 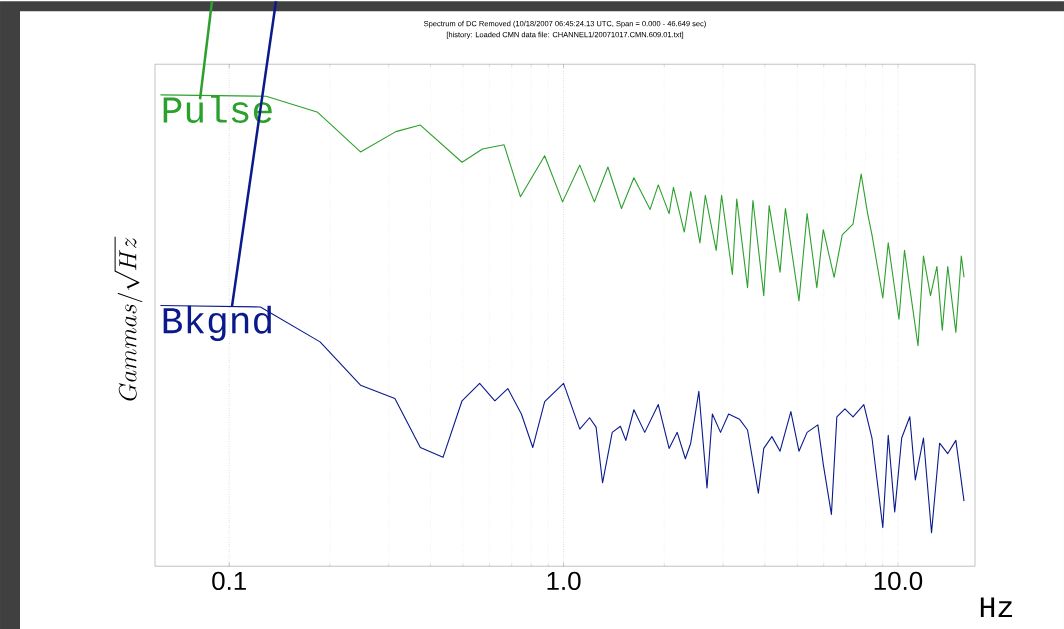 What do you see at coordinates (898, 580) in the screenshot?
I see `x-tick-label: 10.0` at bounding box center [898, 580].